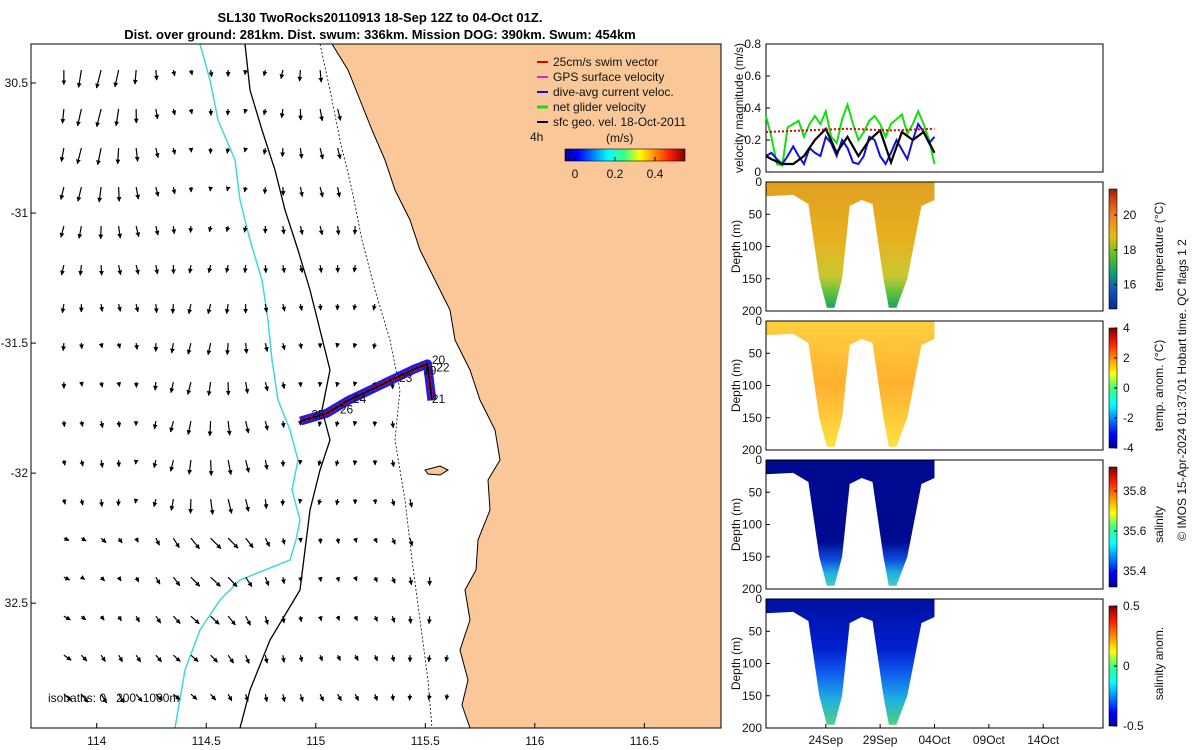 The width and height of the screenshot is (1200, 750). I want to click on colorbar-tick-label: 18, so click(1130, 250).